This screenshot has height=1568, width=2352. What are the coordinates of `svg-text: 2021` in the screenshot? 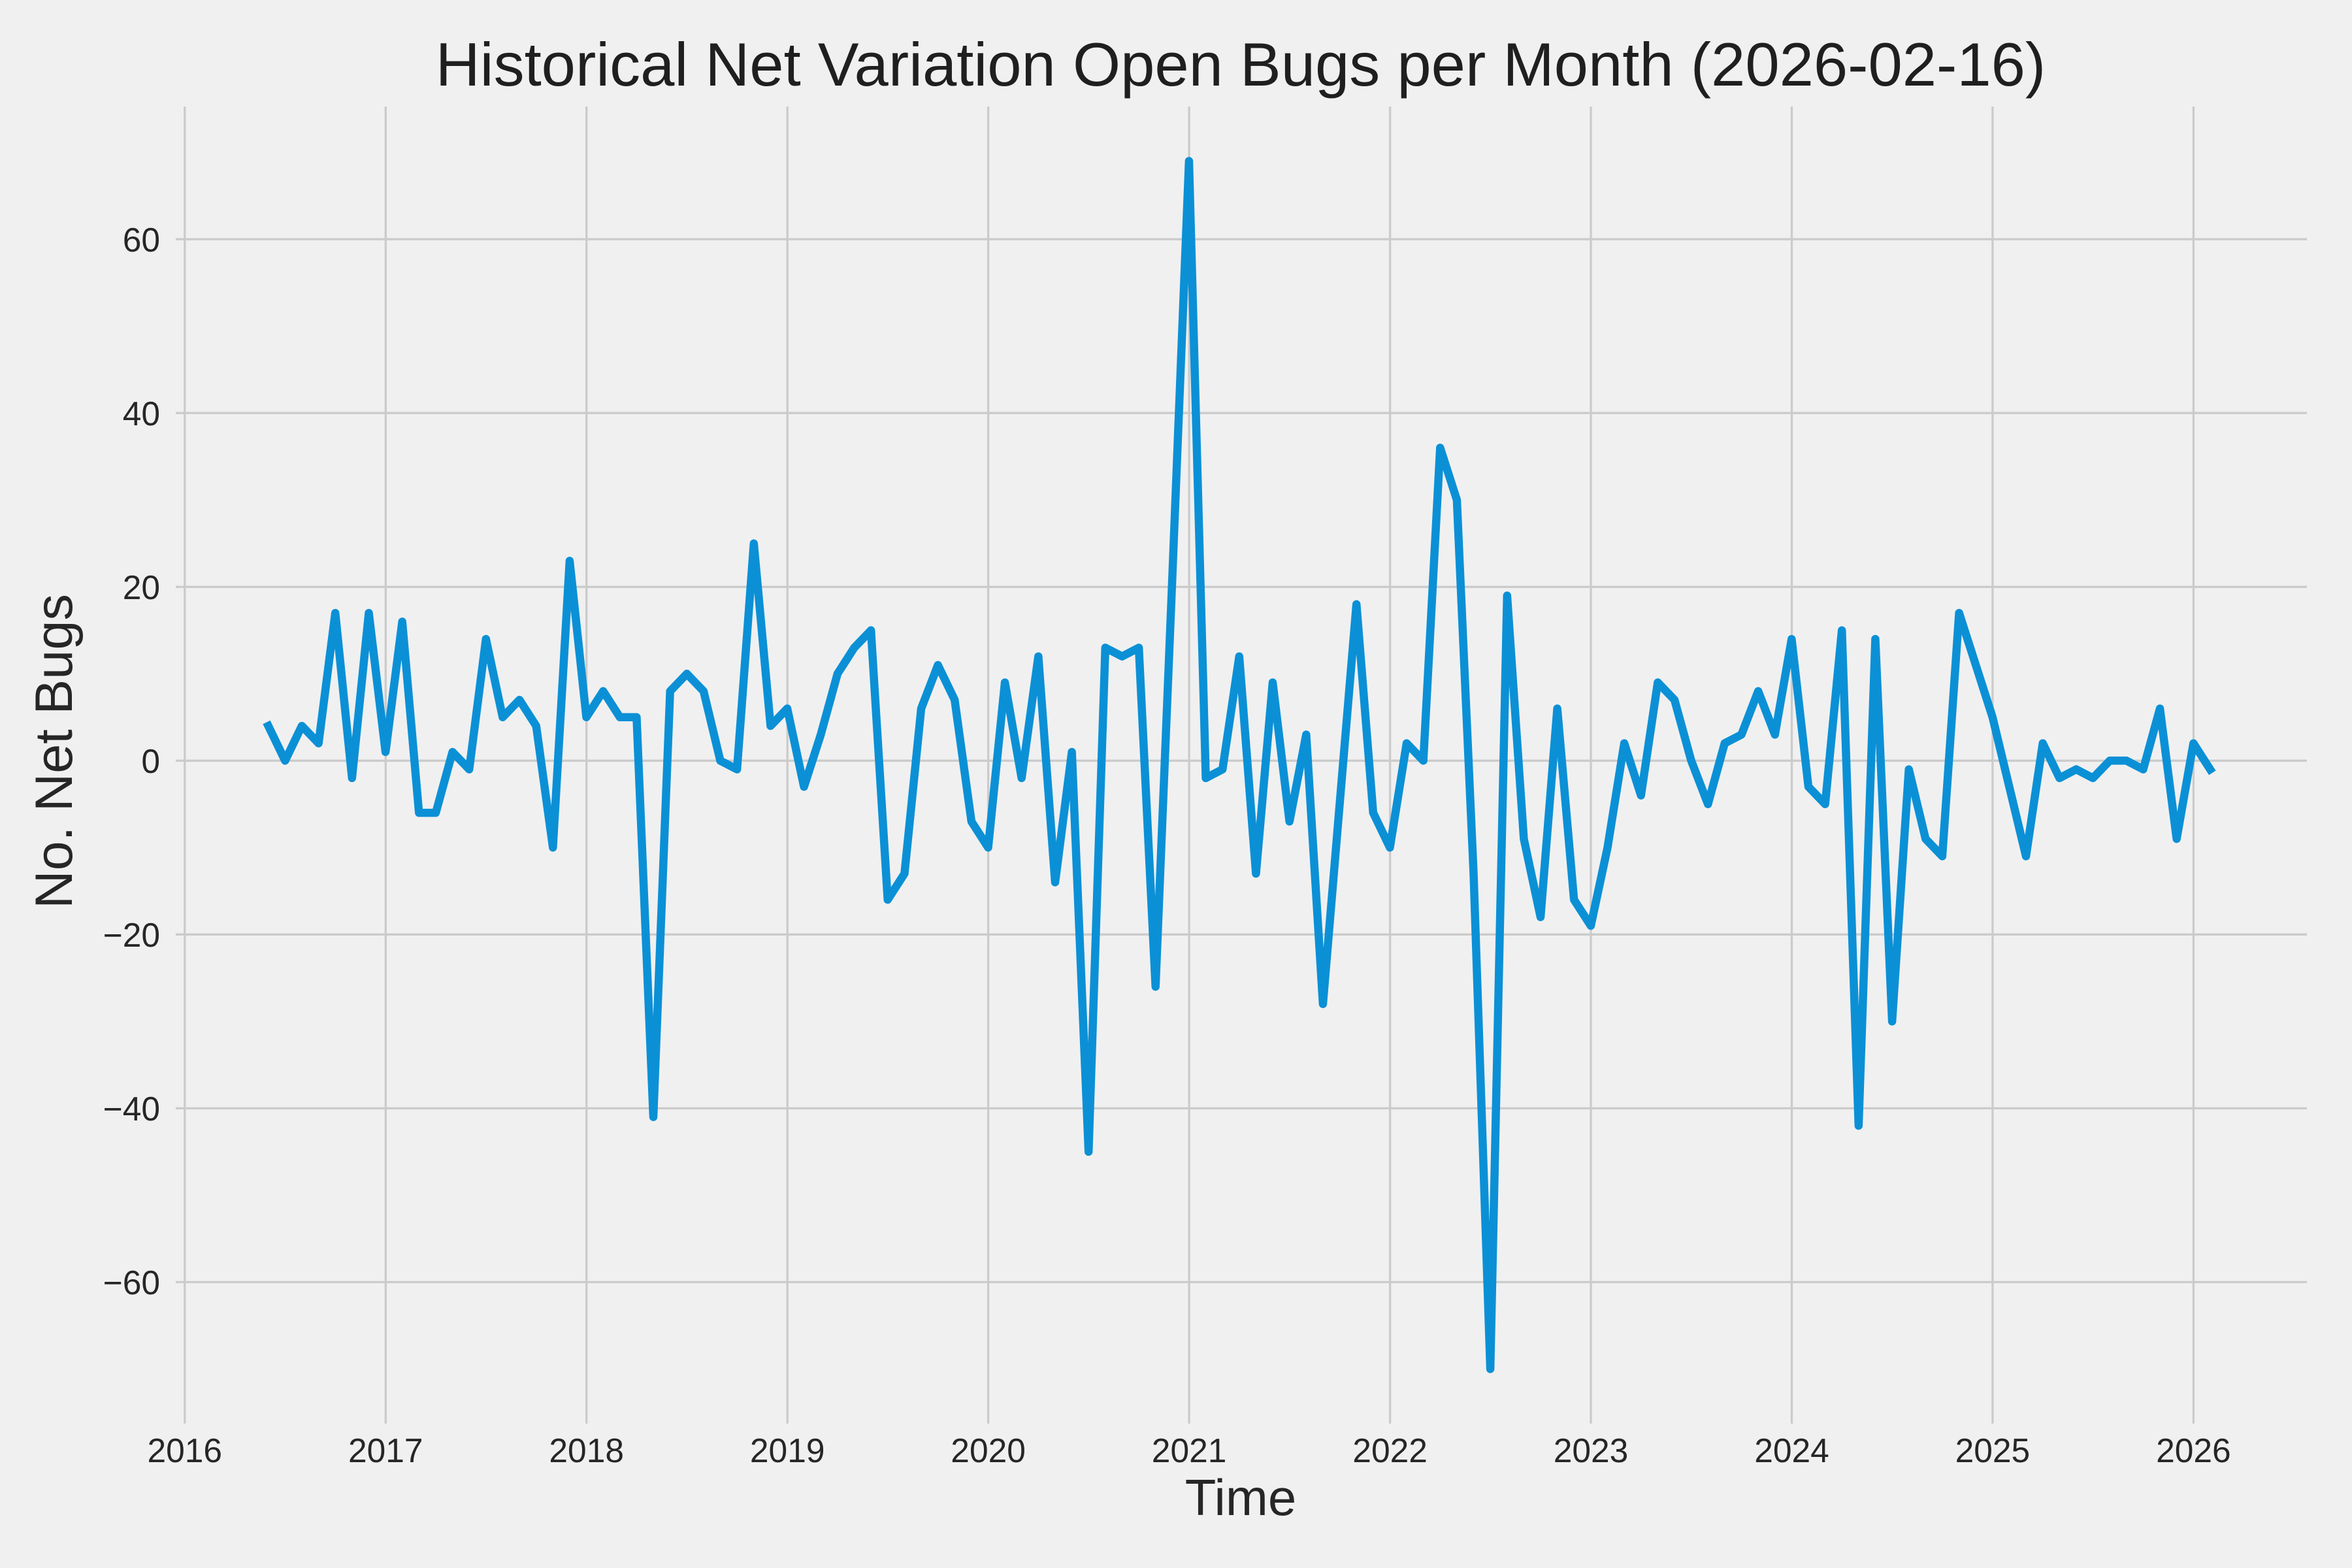 It's located at (1189, 1450).